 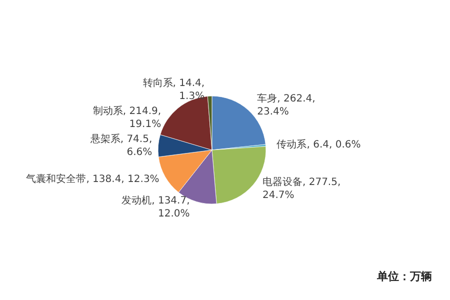 I want to click on slice-label: 转向系, 14.4, 1.3%, so click(x=173, y=89).